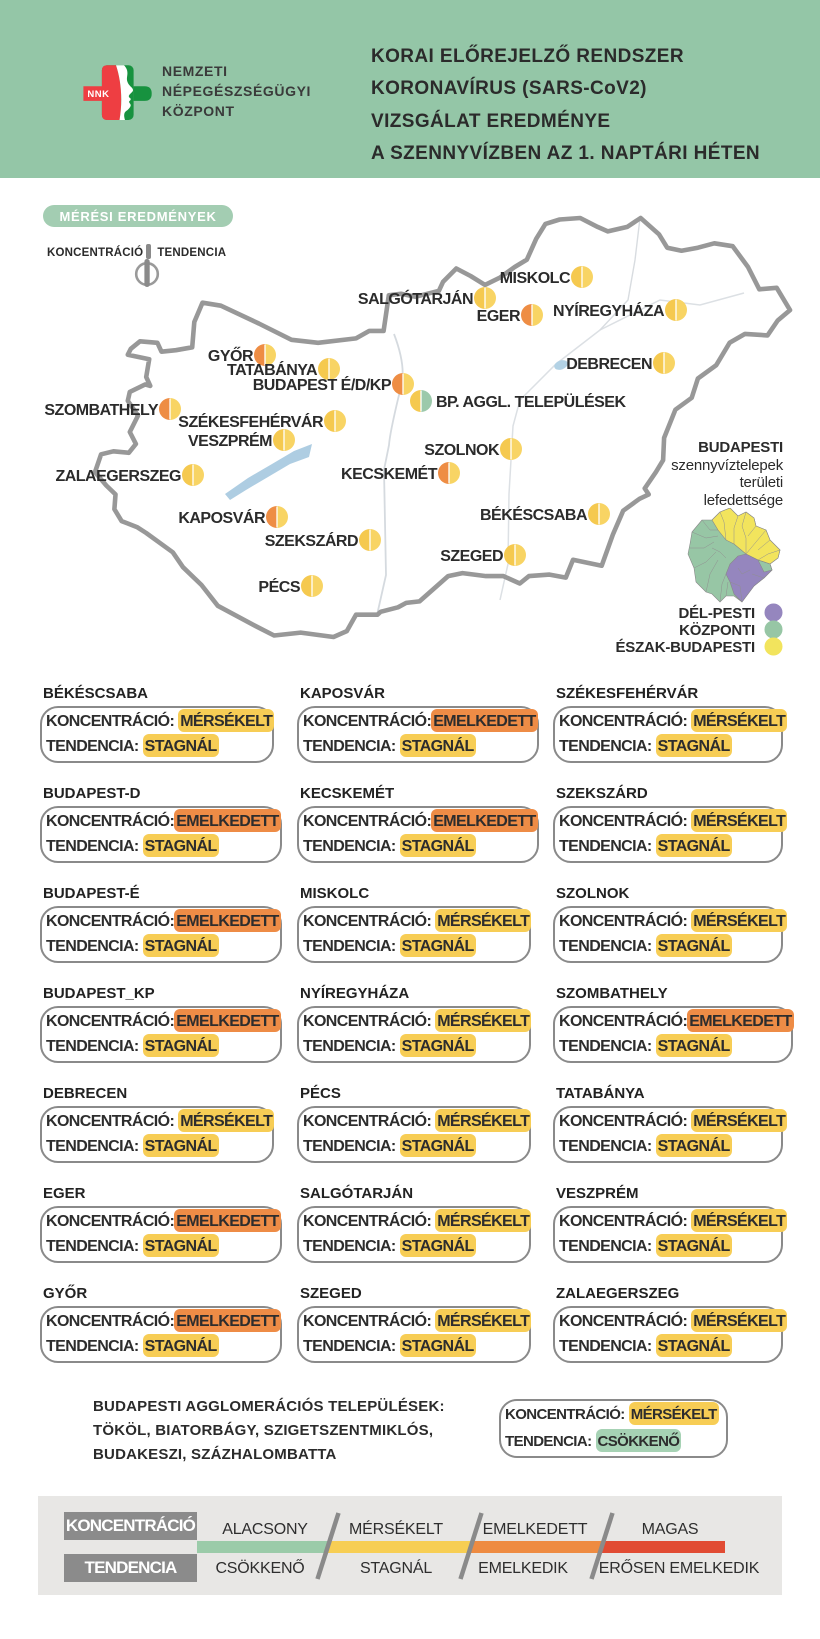  Describe the element at coordinates (462, 450) in the screenshot. I see `svg-text: SZOLNOK` at that location.